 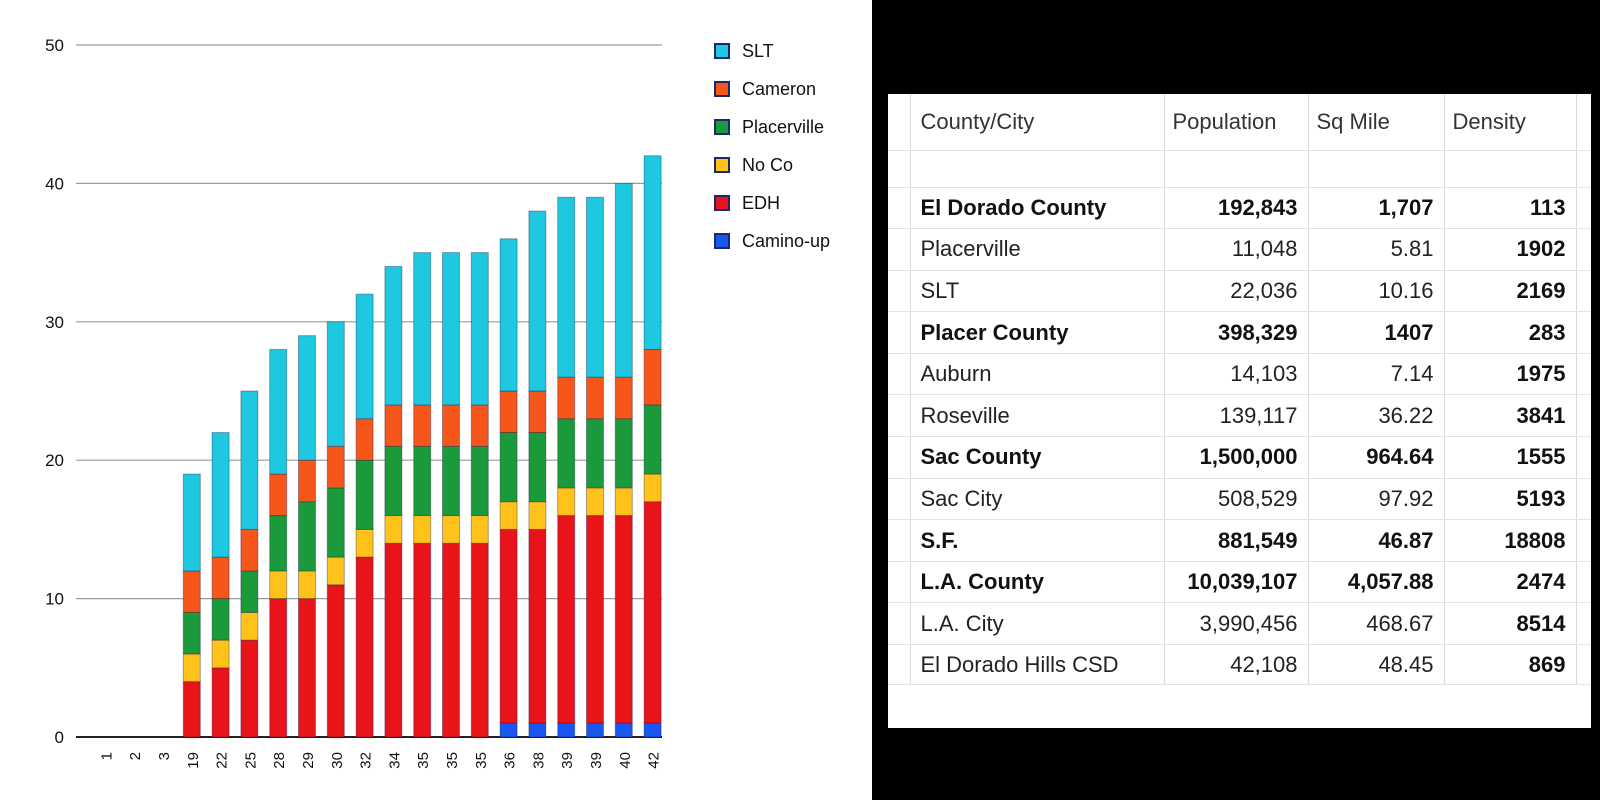 What do you see at coordinates (1376, 416) in the screenshot?
I see `cell-sq-mile: 36.22` at bounding box center [1376, 416].